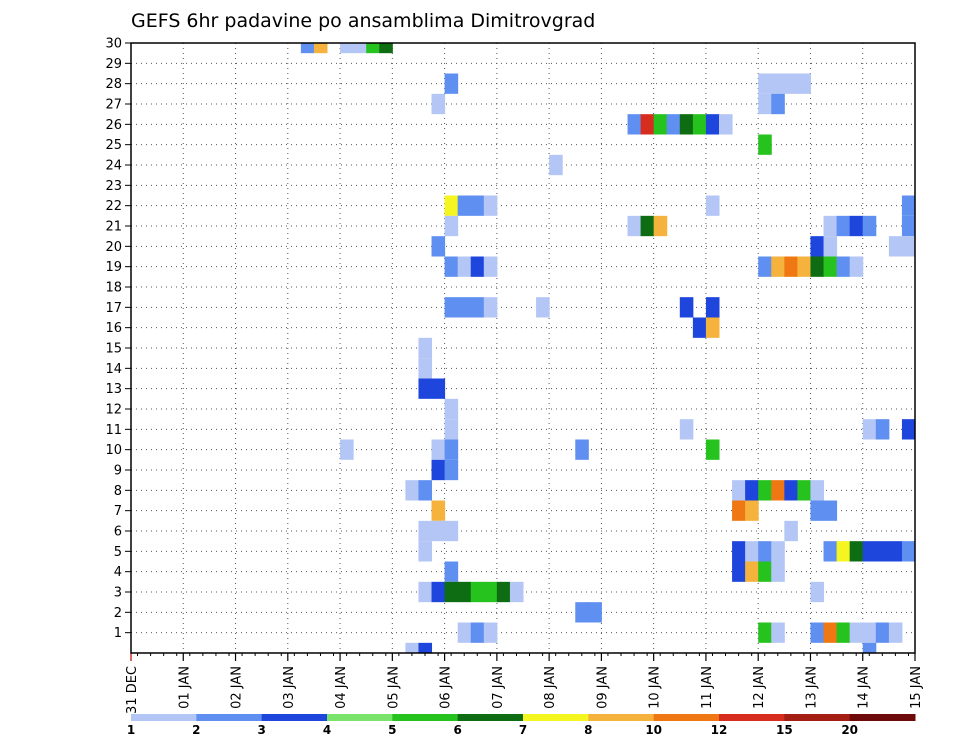  I want to click on y-tick-label: 27, so click(113, 105).